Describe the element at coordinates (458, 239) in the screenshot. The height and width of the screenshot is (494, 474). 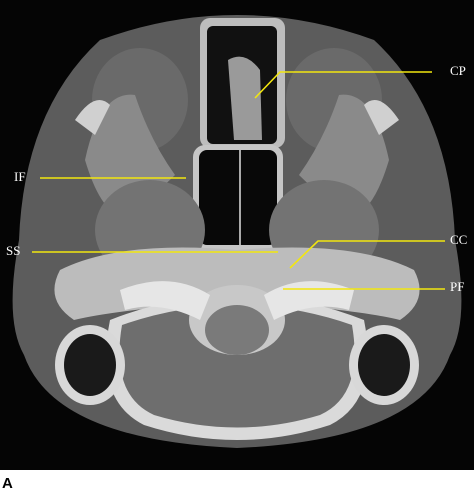
I see `label-cc: CC` at that location.